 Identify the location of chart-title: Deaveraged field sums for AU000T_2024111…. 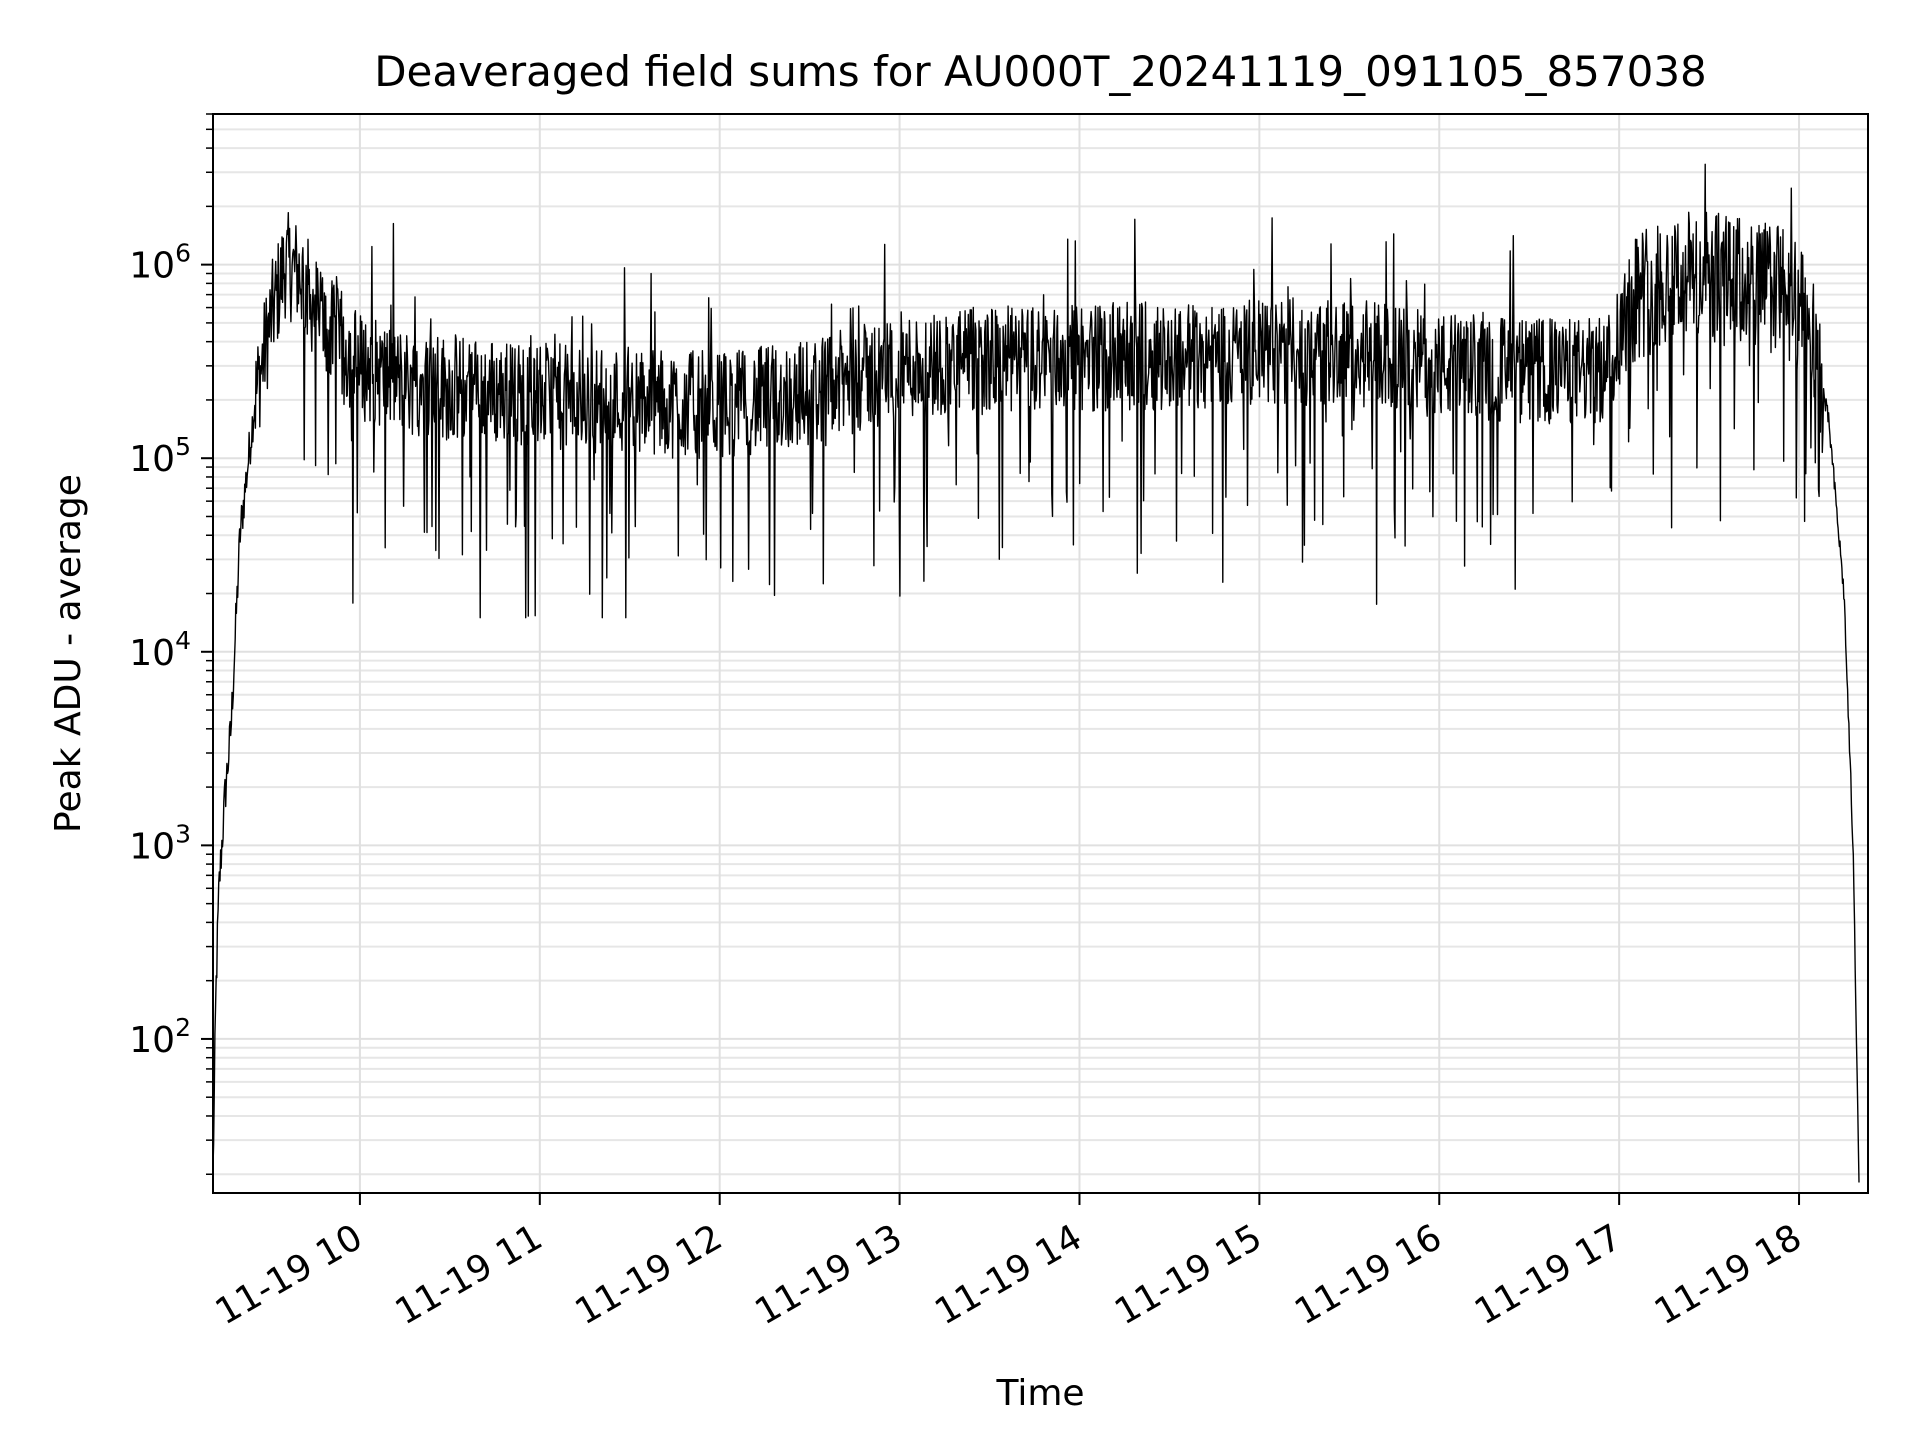
(1040, 71).